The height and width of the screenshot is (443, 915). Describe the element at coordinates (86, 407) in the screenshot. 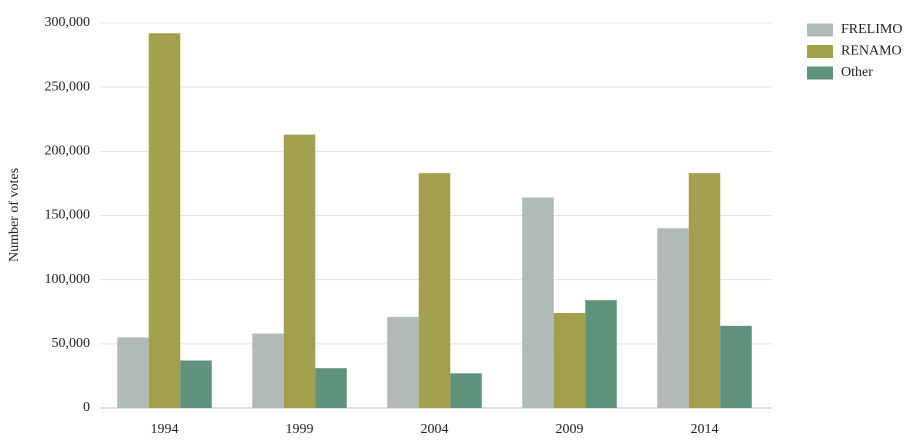

I see `y-tick-label: 0` at that location.